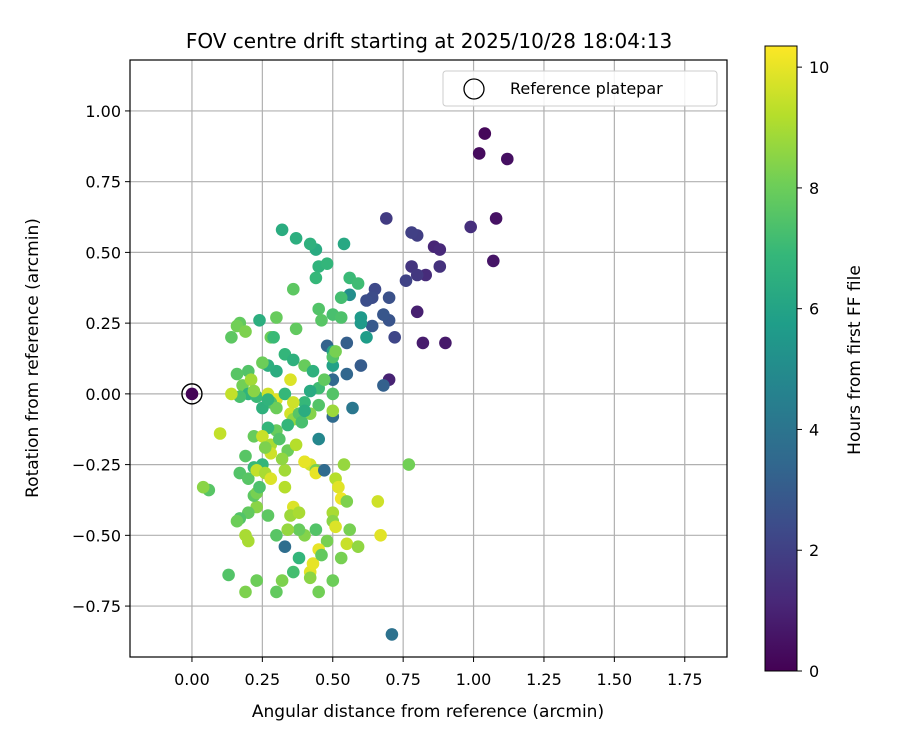  I want to click on colorbar-tick-label: 8, so click(814, 188).